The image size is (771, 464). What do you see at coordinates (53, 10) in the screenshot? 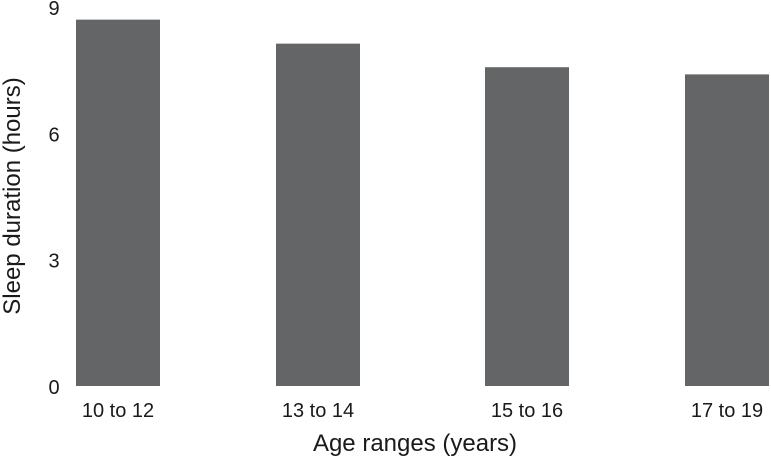
I see `y-tick-label: 9` at bounding box center [53, 10].